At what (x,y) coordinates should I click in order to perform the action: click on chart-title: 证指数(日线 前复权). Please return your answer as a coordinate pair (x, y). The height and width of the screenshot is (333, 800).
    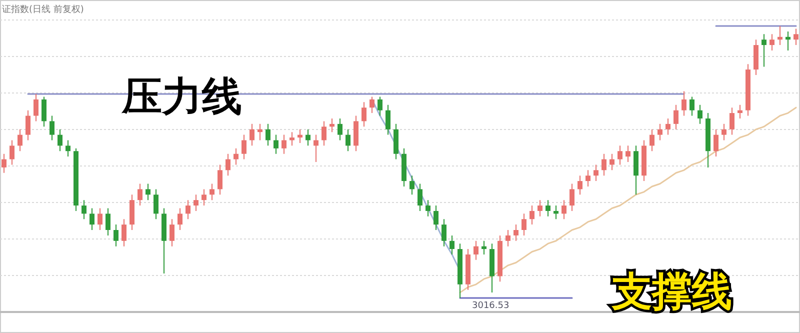
    Looking at the image, I should click on (43, 9).